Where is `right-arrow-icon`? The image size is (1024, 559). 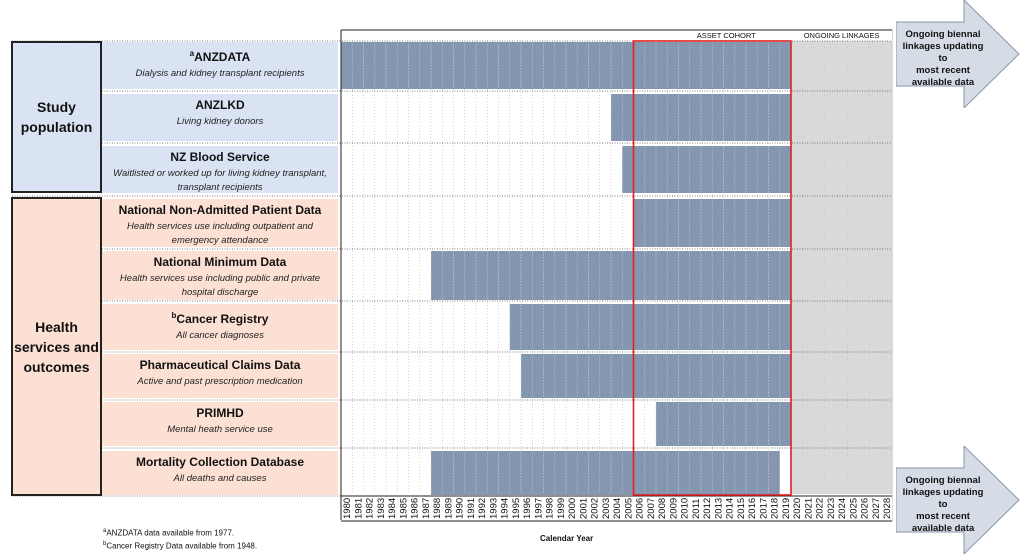 right-arrow-icon is located at coordinates (957, 500).